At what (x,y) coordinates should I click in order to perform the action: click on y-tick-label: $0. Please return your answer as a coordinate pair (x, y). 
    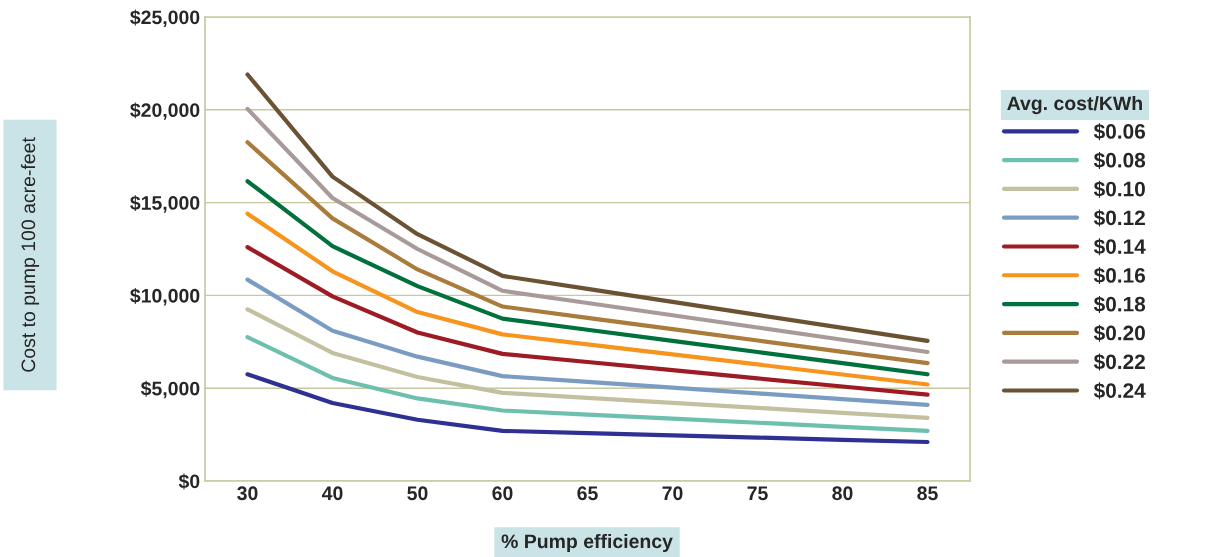
    Looking at the image, I should click on (189, 481).